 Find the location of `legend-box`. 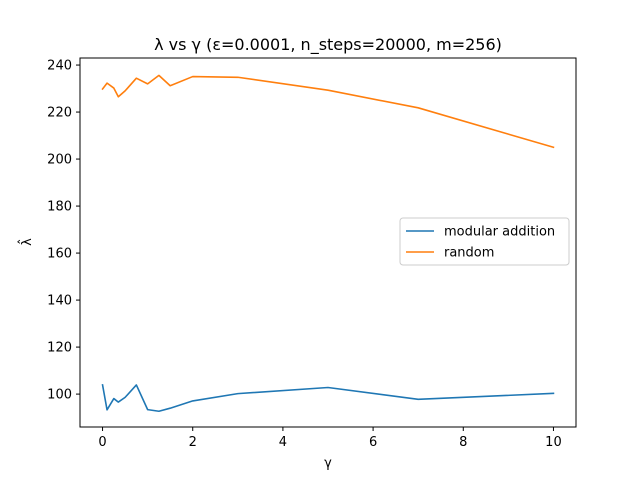

legend-box is located at coordinates (484, 241).